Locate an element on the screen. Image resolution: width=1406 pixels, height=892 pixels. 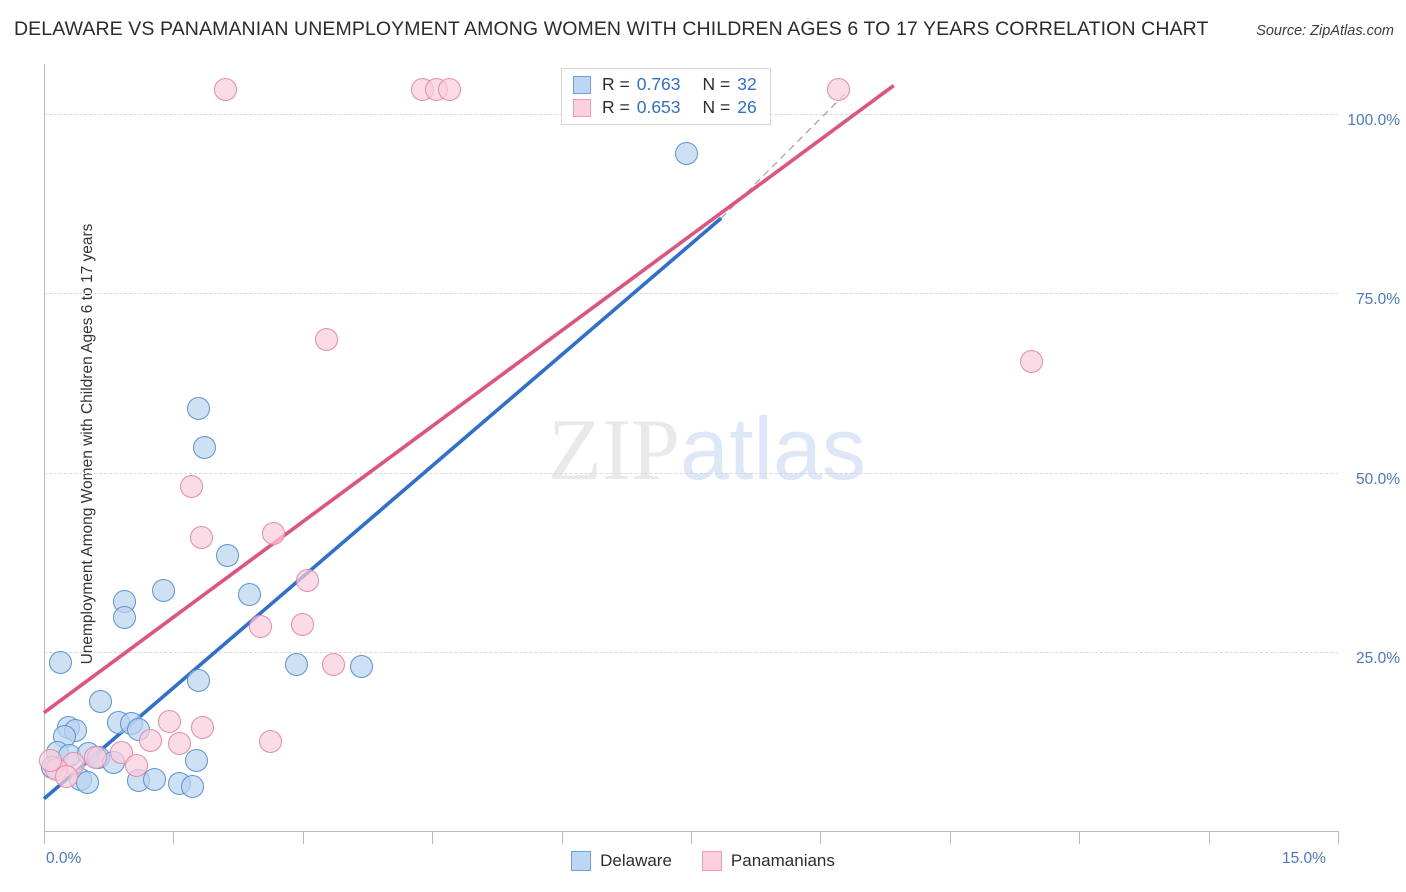
source-attribution: Source: ZipAtlas.com is located at coordinates (1325, 31).